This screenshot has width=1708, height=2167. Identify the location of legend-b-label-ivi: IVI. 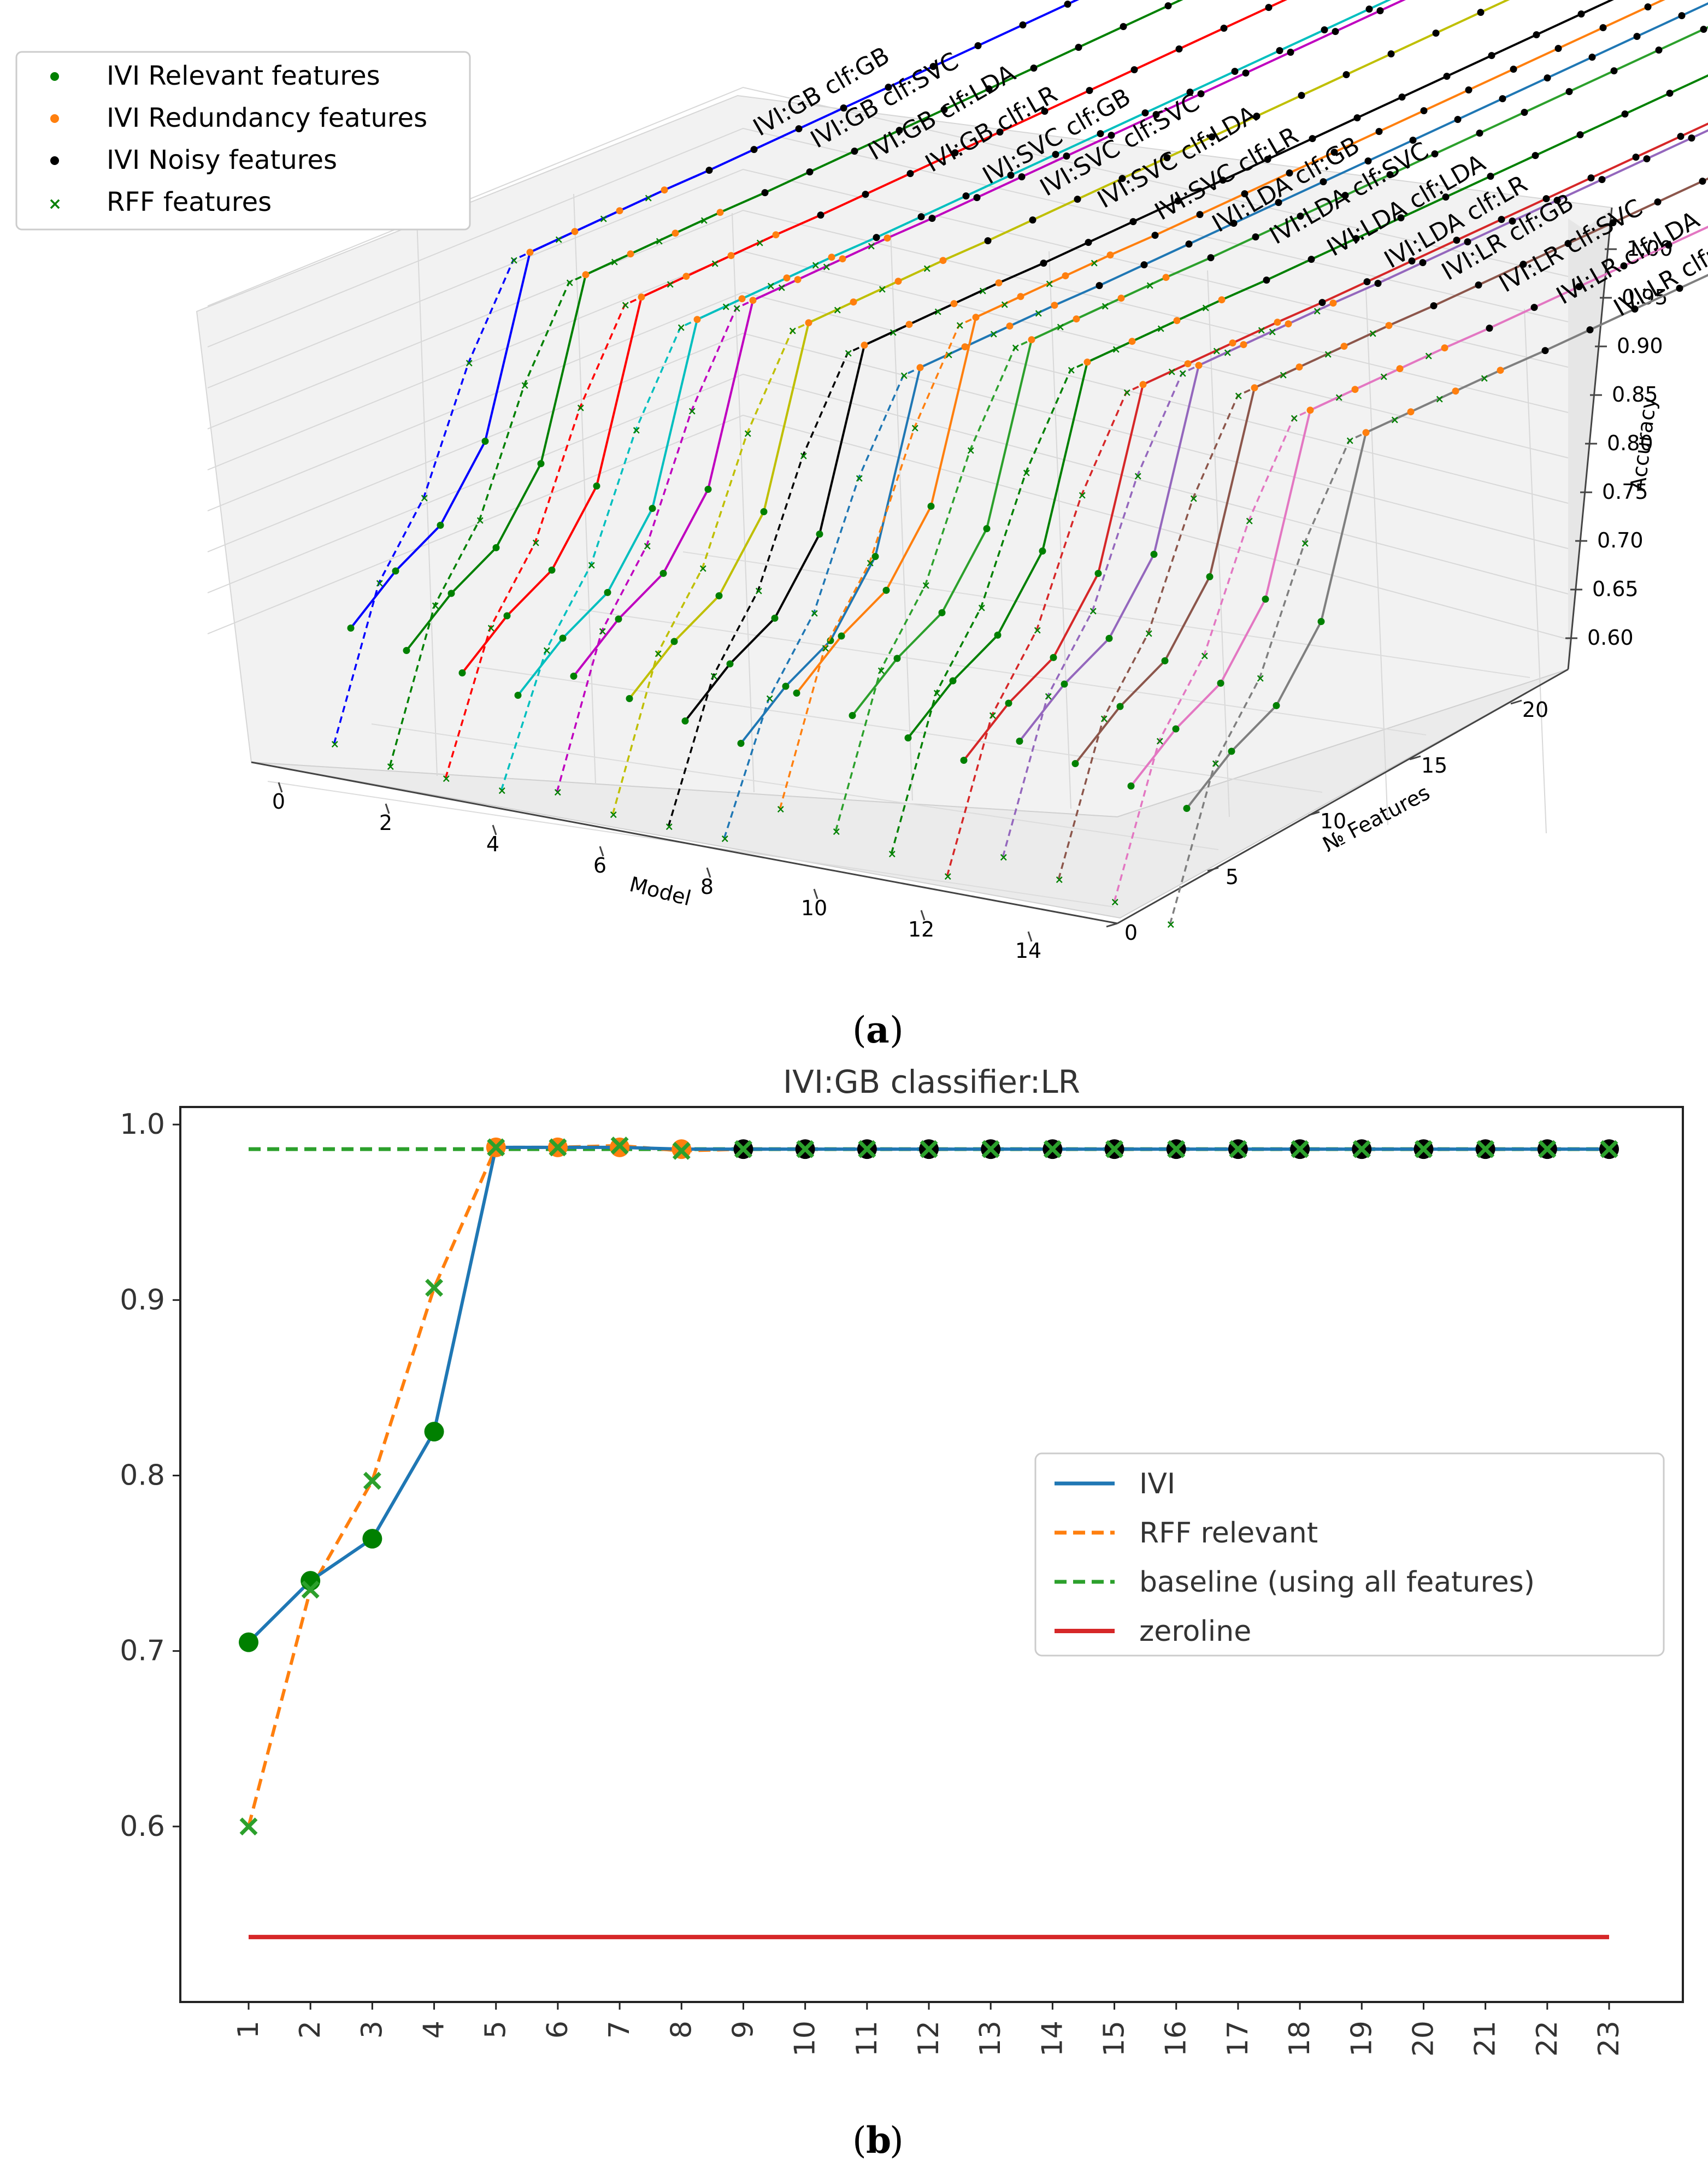
(1157, 1484).